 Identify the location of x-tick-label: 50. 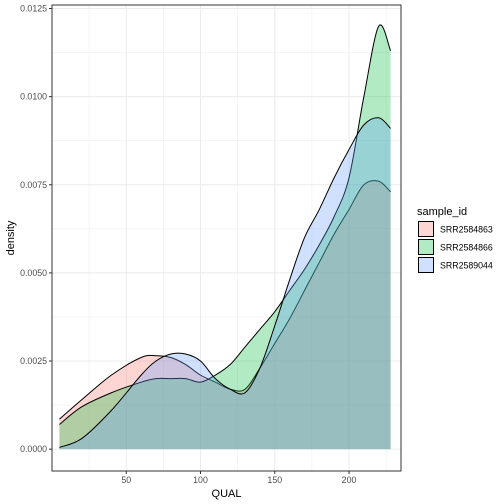
(126, 480).